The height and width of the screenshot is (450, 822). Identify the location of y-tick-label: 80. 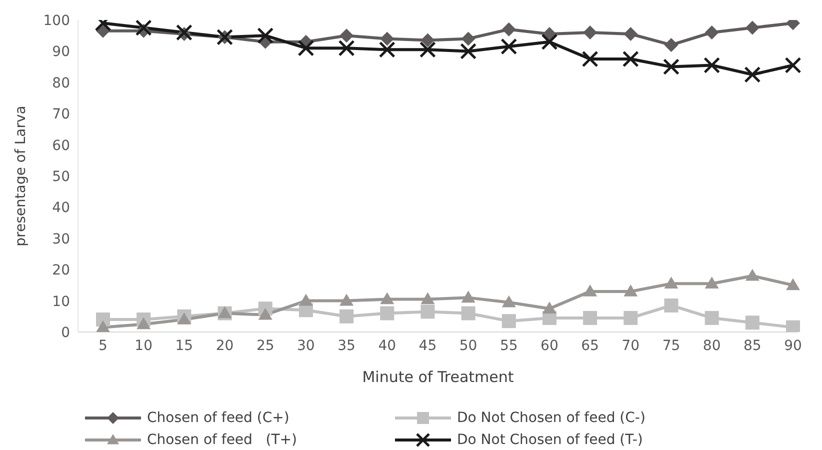
(61, 83).